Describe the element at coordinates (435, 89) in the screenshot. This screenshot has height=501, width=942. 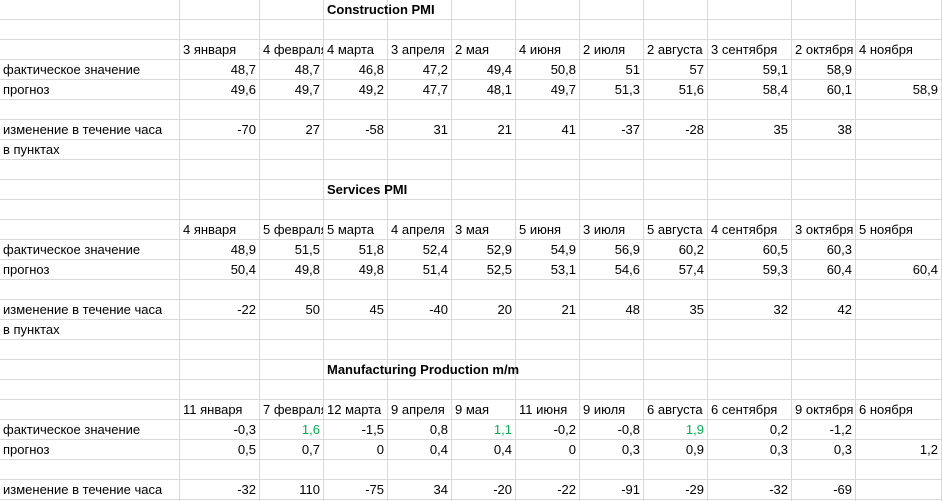
I see `forecast-value-cell: 47,7` at that location.